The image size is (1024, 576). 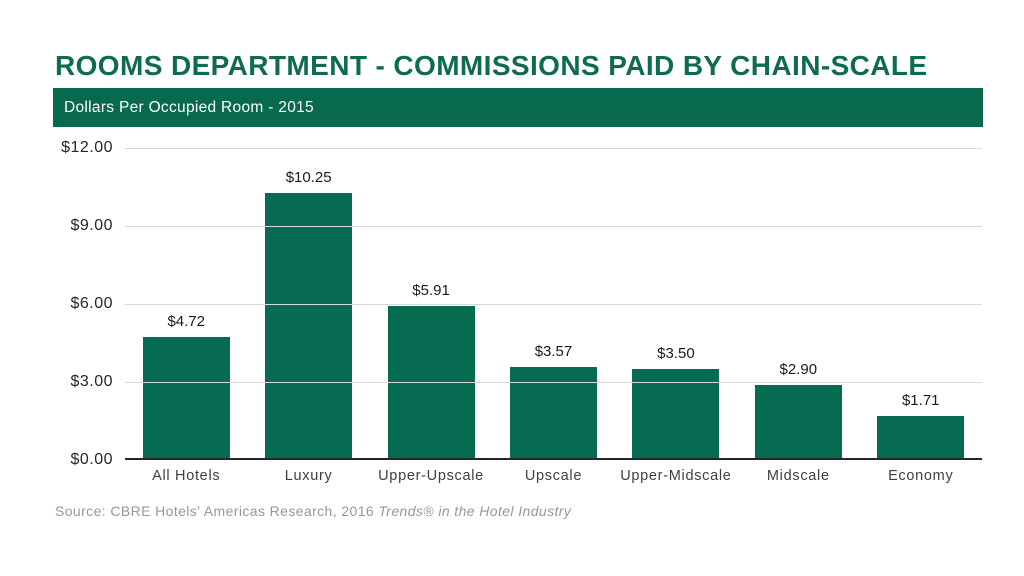 I want to click on bar-slot: $3.57, so click(x=553, y=400).